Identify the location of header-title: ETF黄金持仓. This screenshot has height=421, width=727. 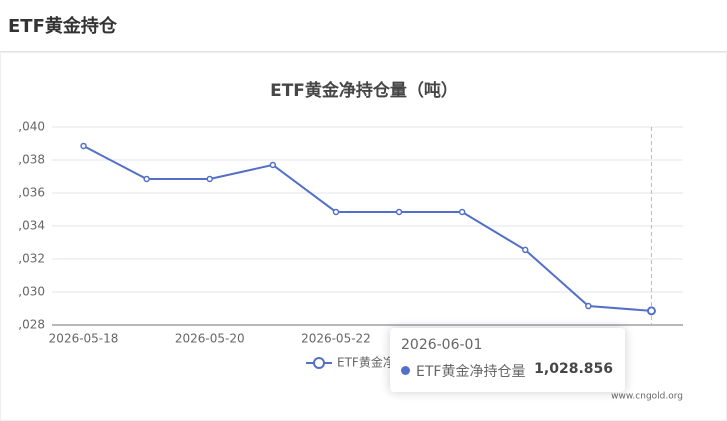
(62, 26).